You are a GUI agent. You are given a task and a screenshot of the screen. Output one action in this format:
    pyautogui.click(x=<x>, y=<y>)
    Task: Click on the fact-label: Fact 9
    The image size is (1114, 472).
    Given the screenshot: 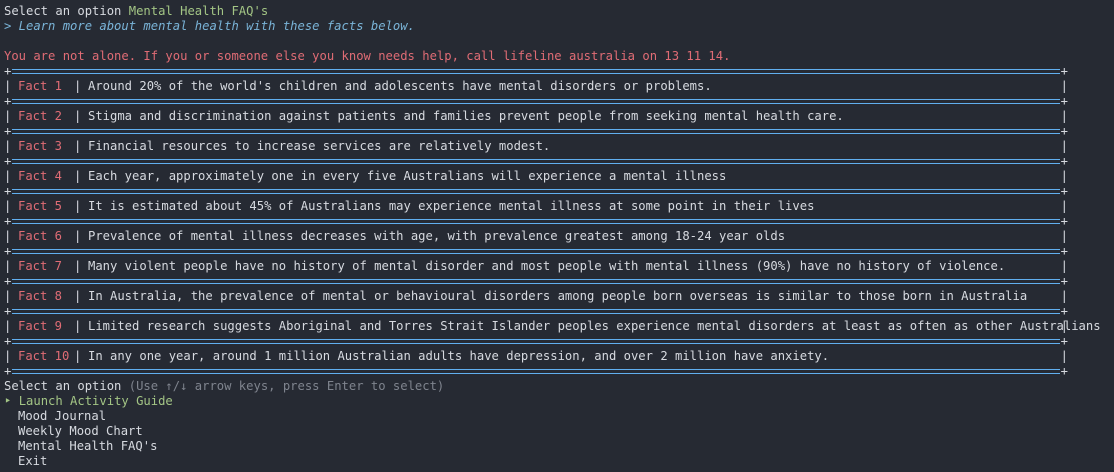 What is the action you would take?
    pyautogui.click(x=40, y=326)
    